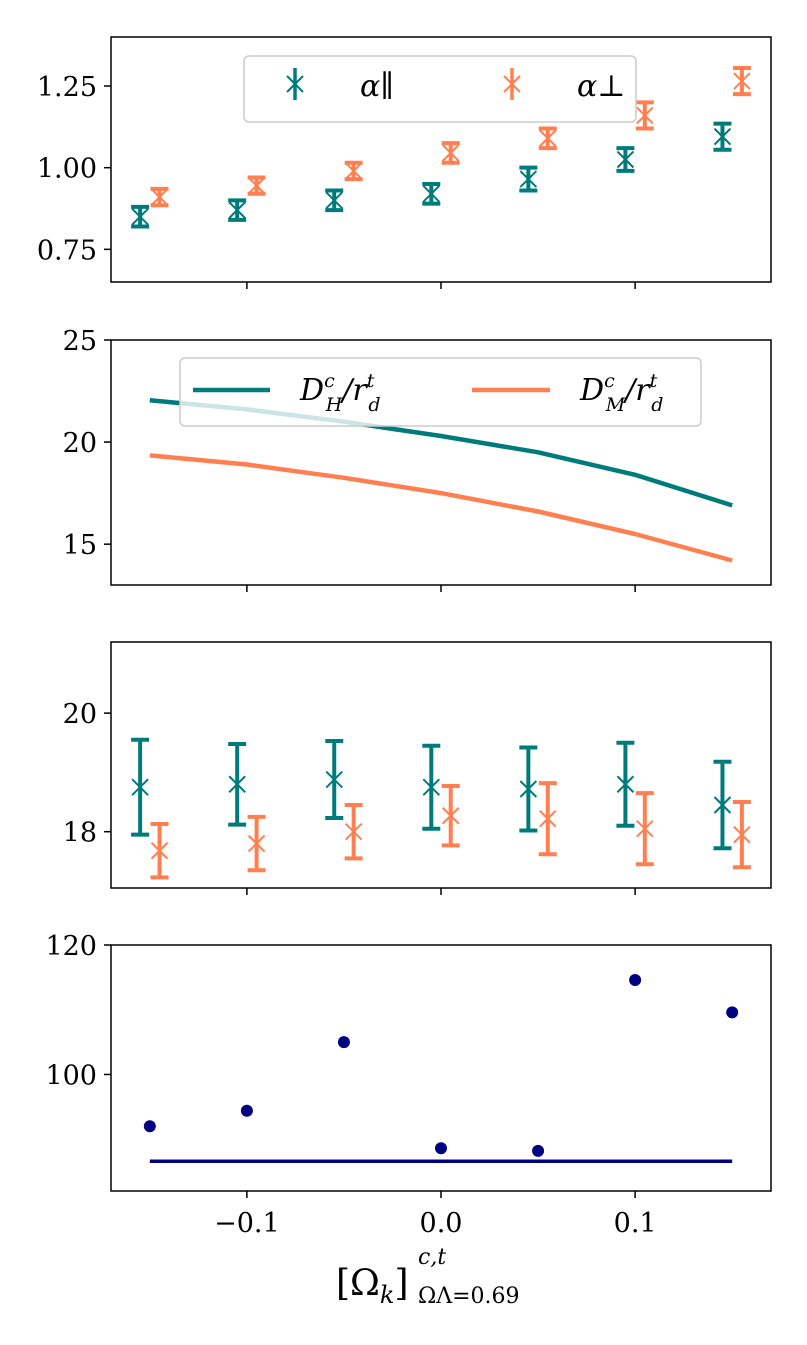 This screenshot has width=807, height=1345. Describe the element at coordinates (601, 86) in the screenshot. I see `legend-label: α⊥` at that location.